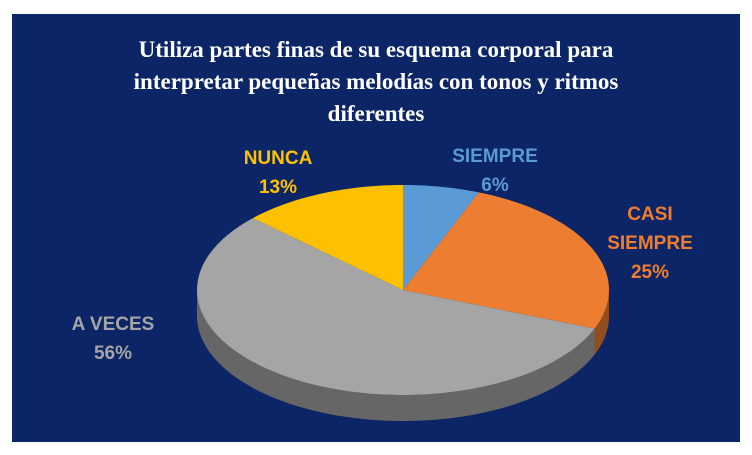 The height and width of the screenshot is (455, 752). I want to click on label-name: A VECES, so click(113, 324).